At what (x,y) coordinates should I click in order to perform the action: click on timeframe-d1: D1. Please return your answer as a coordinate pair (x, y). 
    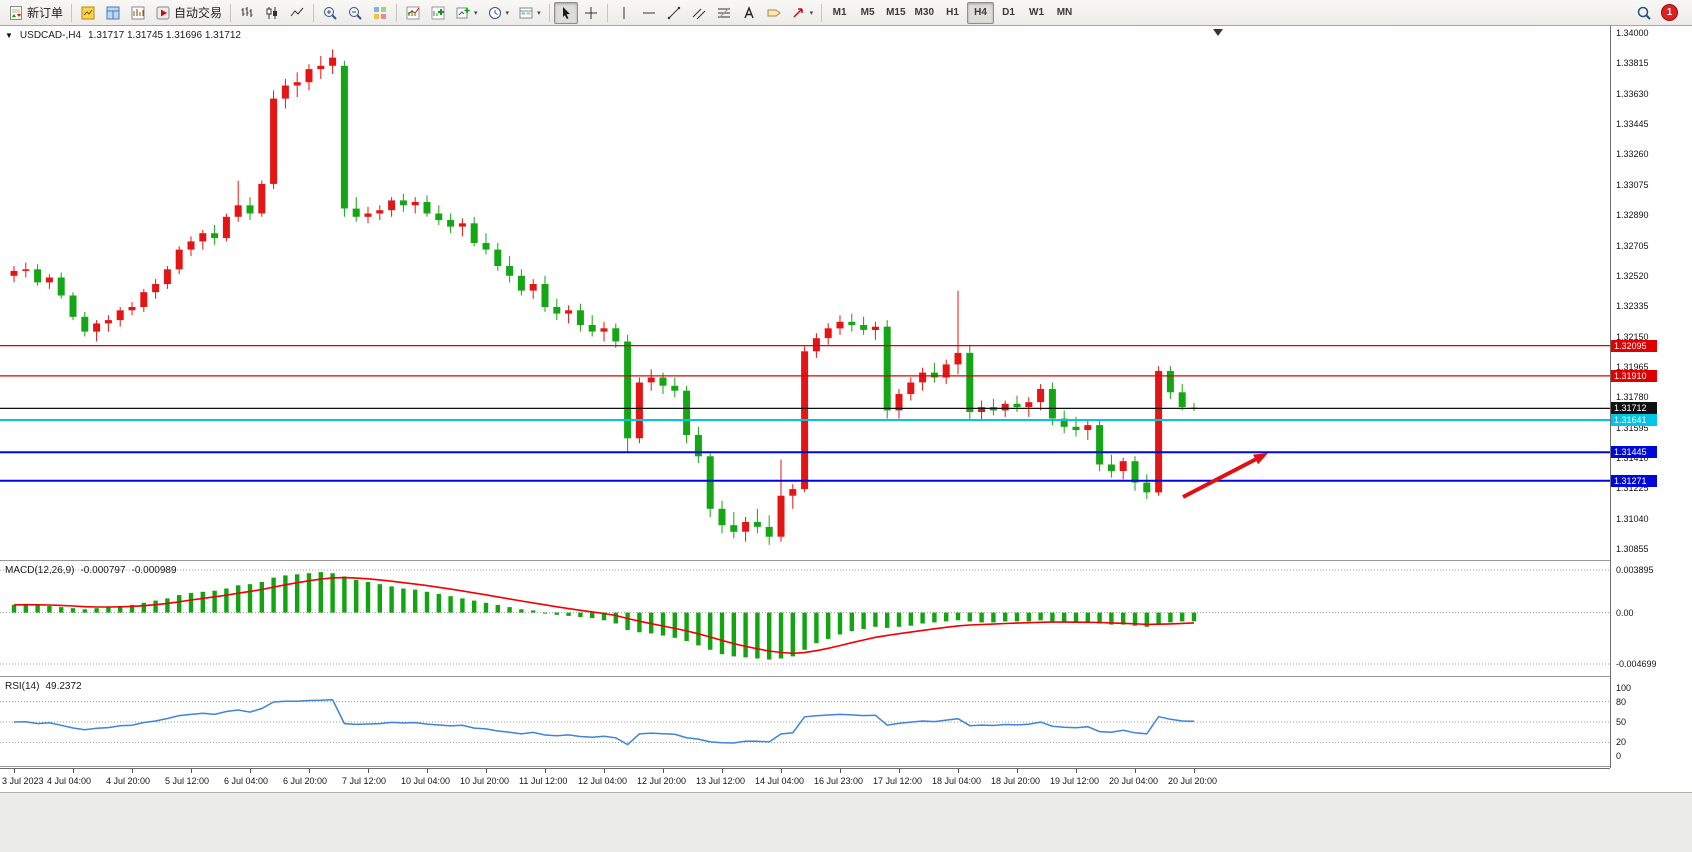
    Looking at the image, I should click on (1008, 12).